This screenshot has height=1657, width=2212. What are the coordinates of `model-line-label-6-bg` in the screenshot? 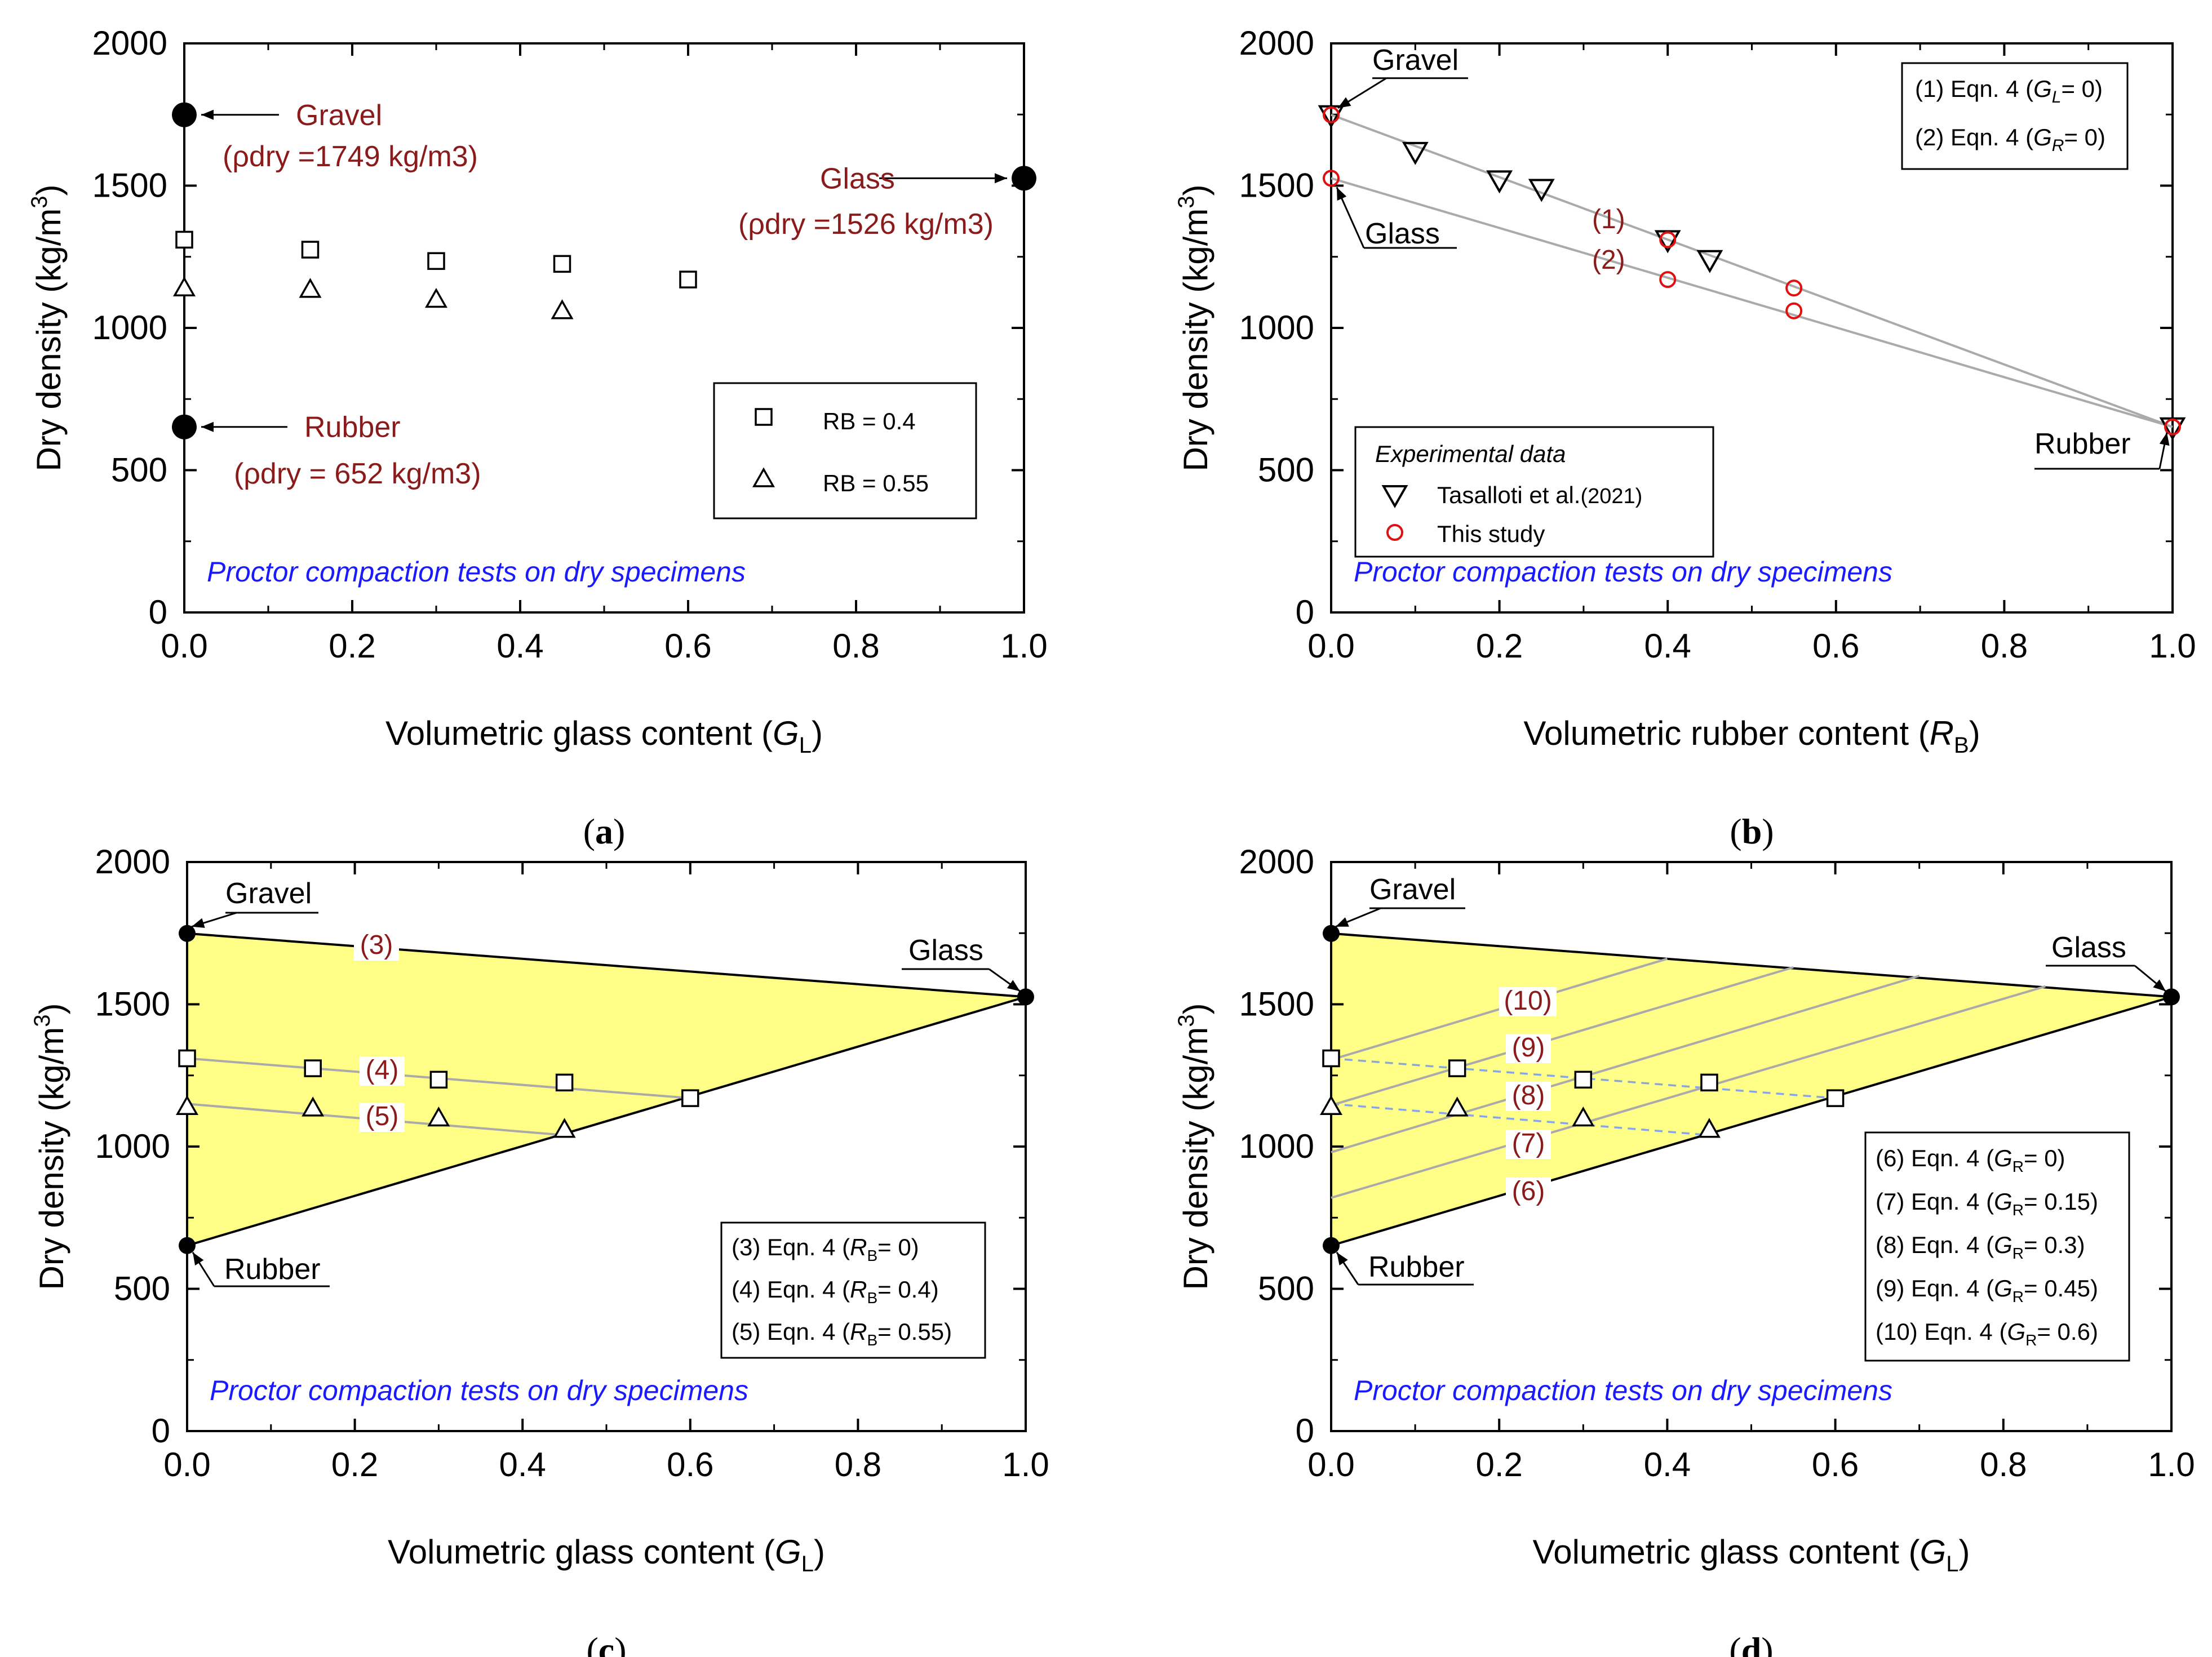 It's located at (1528, 1192).